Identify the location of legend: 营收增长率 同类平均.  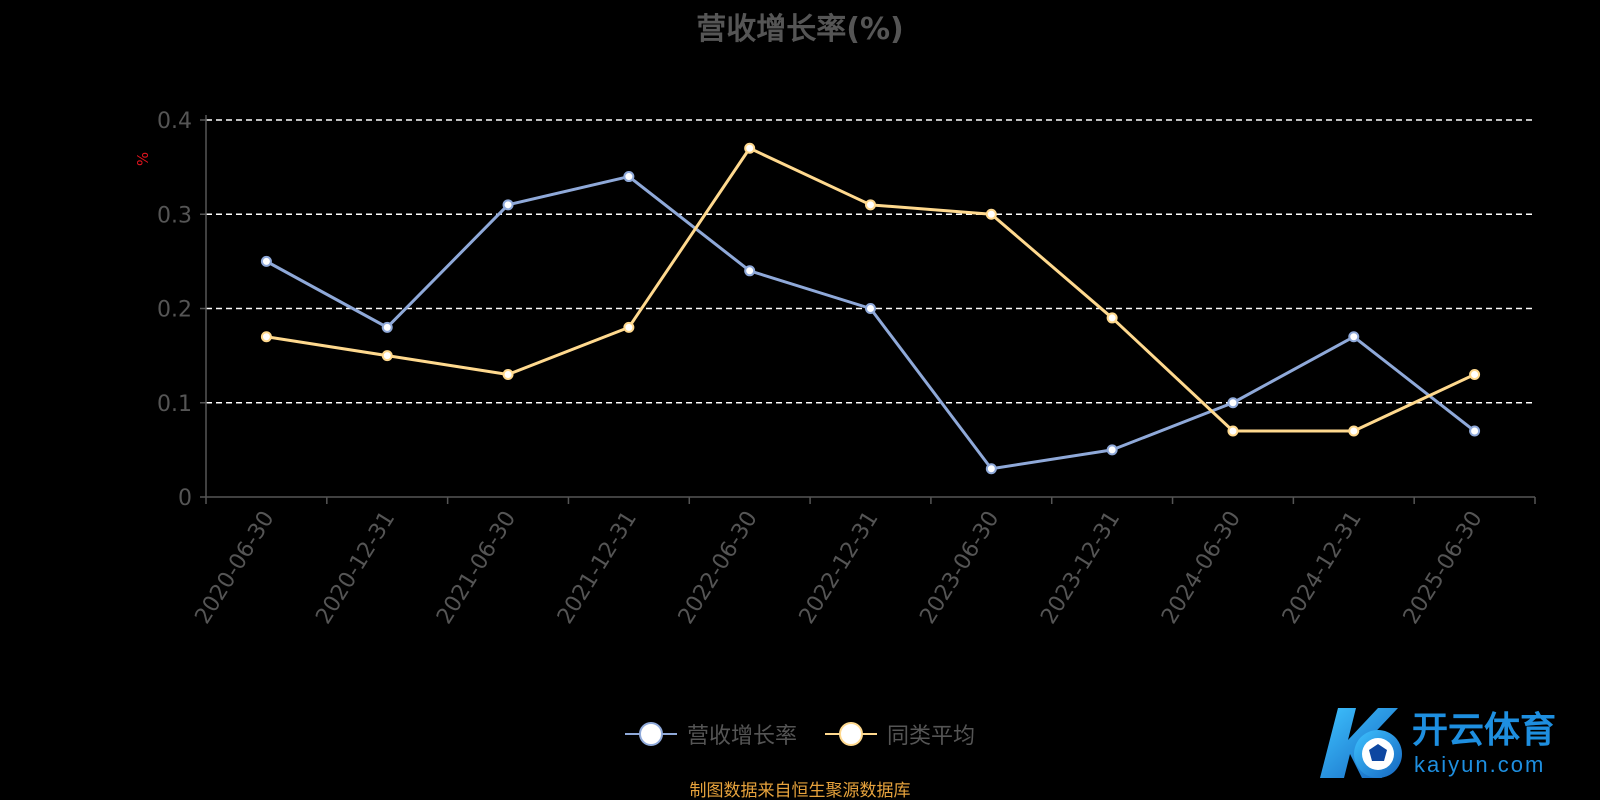
(800, 734).